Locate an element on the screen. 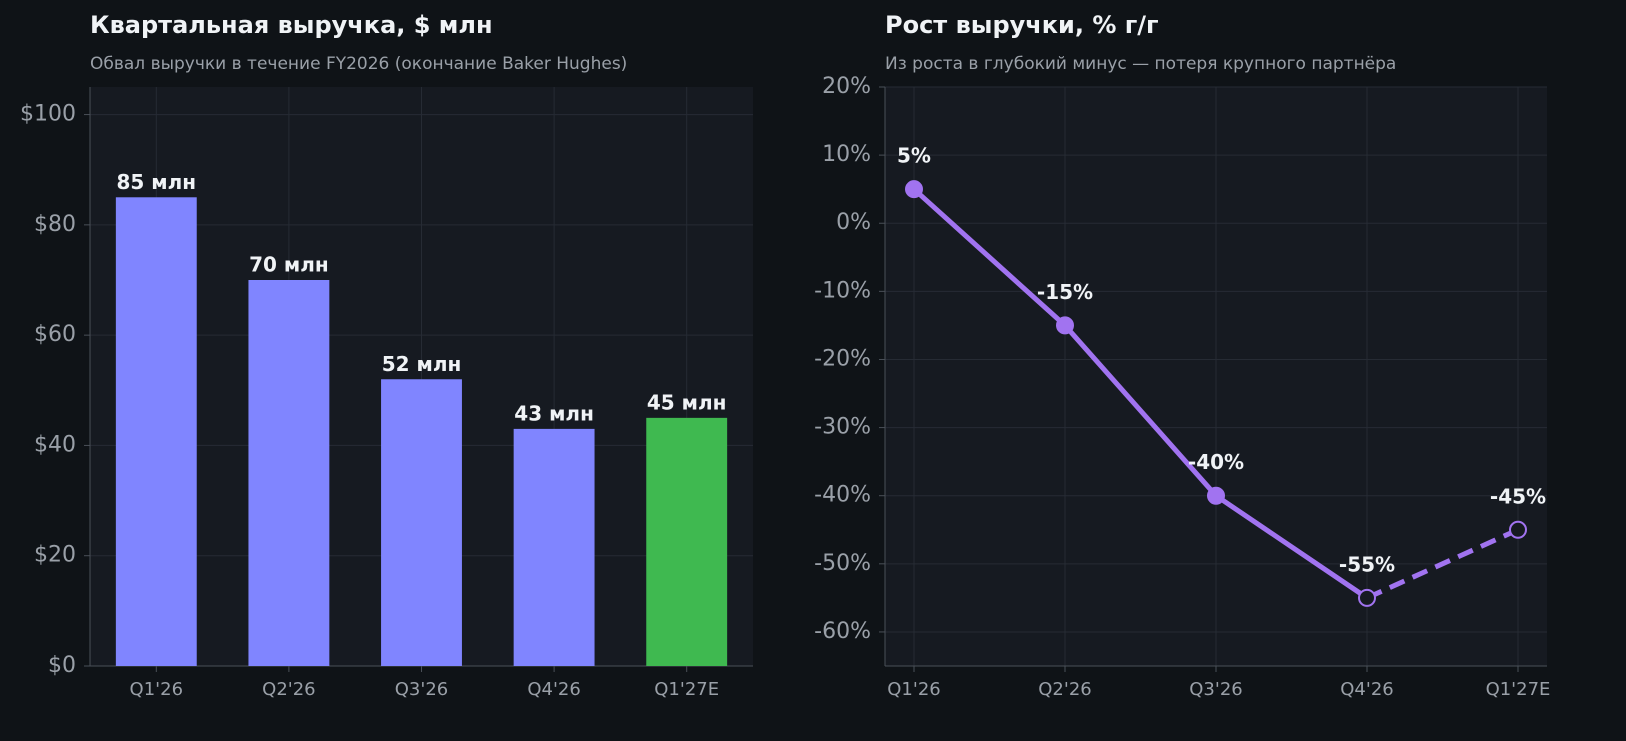  value-label: -55% is located at coordinates (1367, 564).